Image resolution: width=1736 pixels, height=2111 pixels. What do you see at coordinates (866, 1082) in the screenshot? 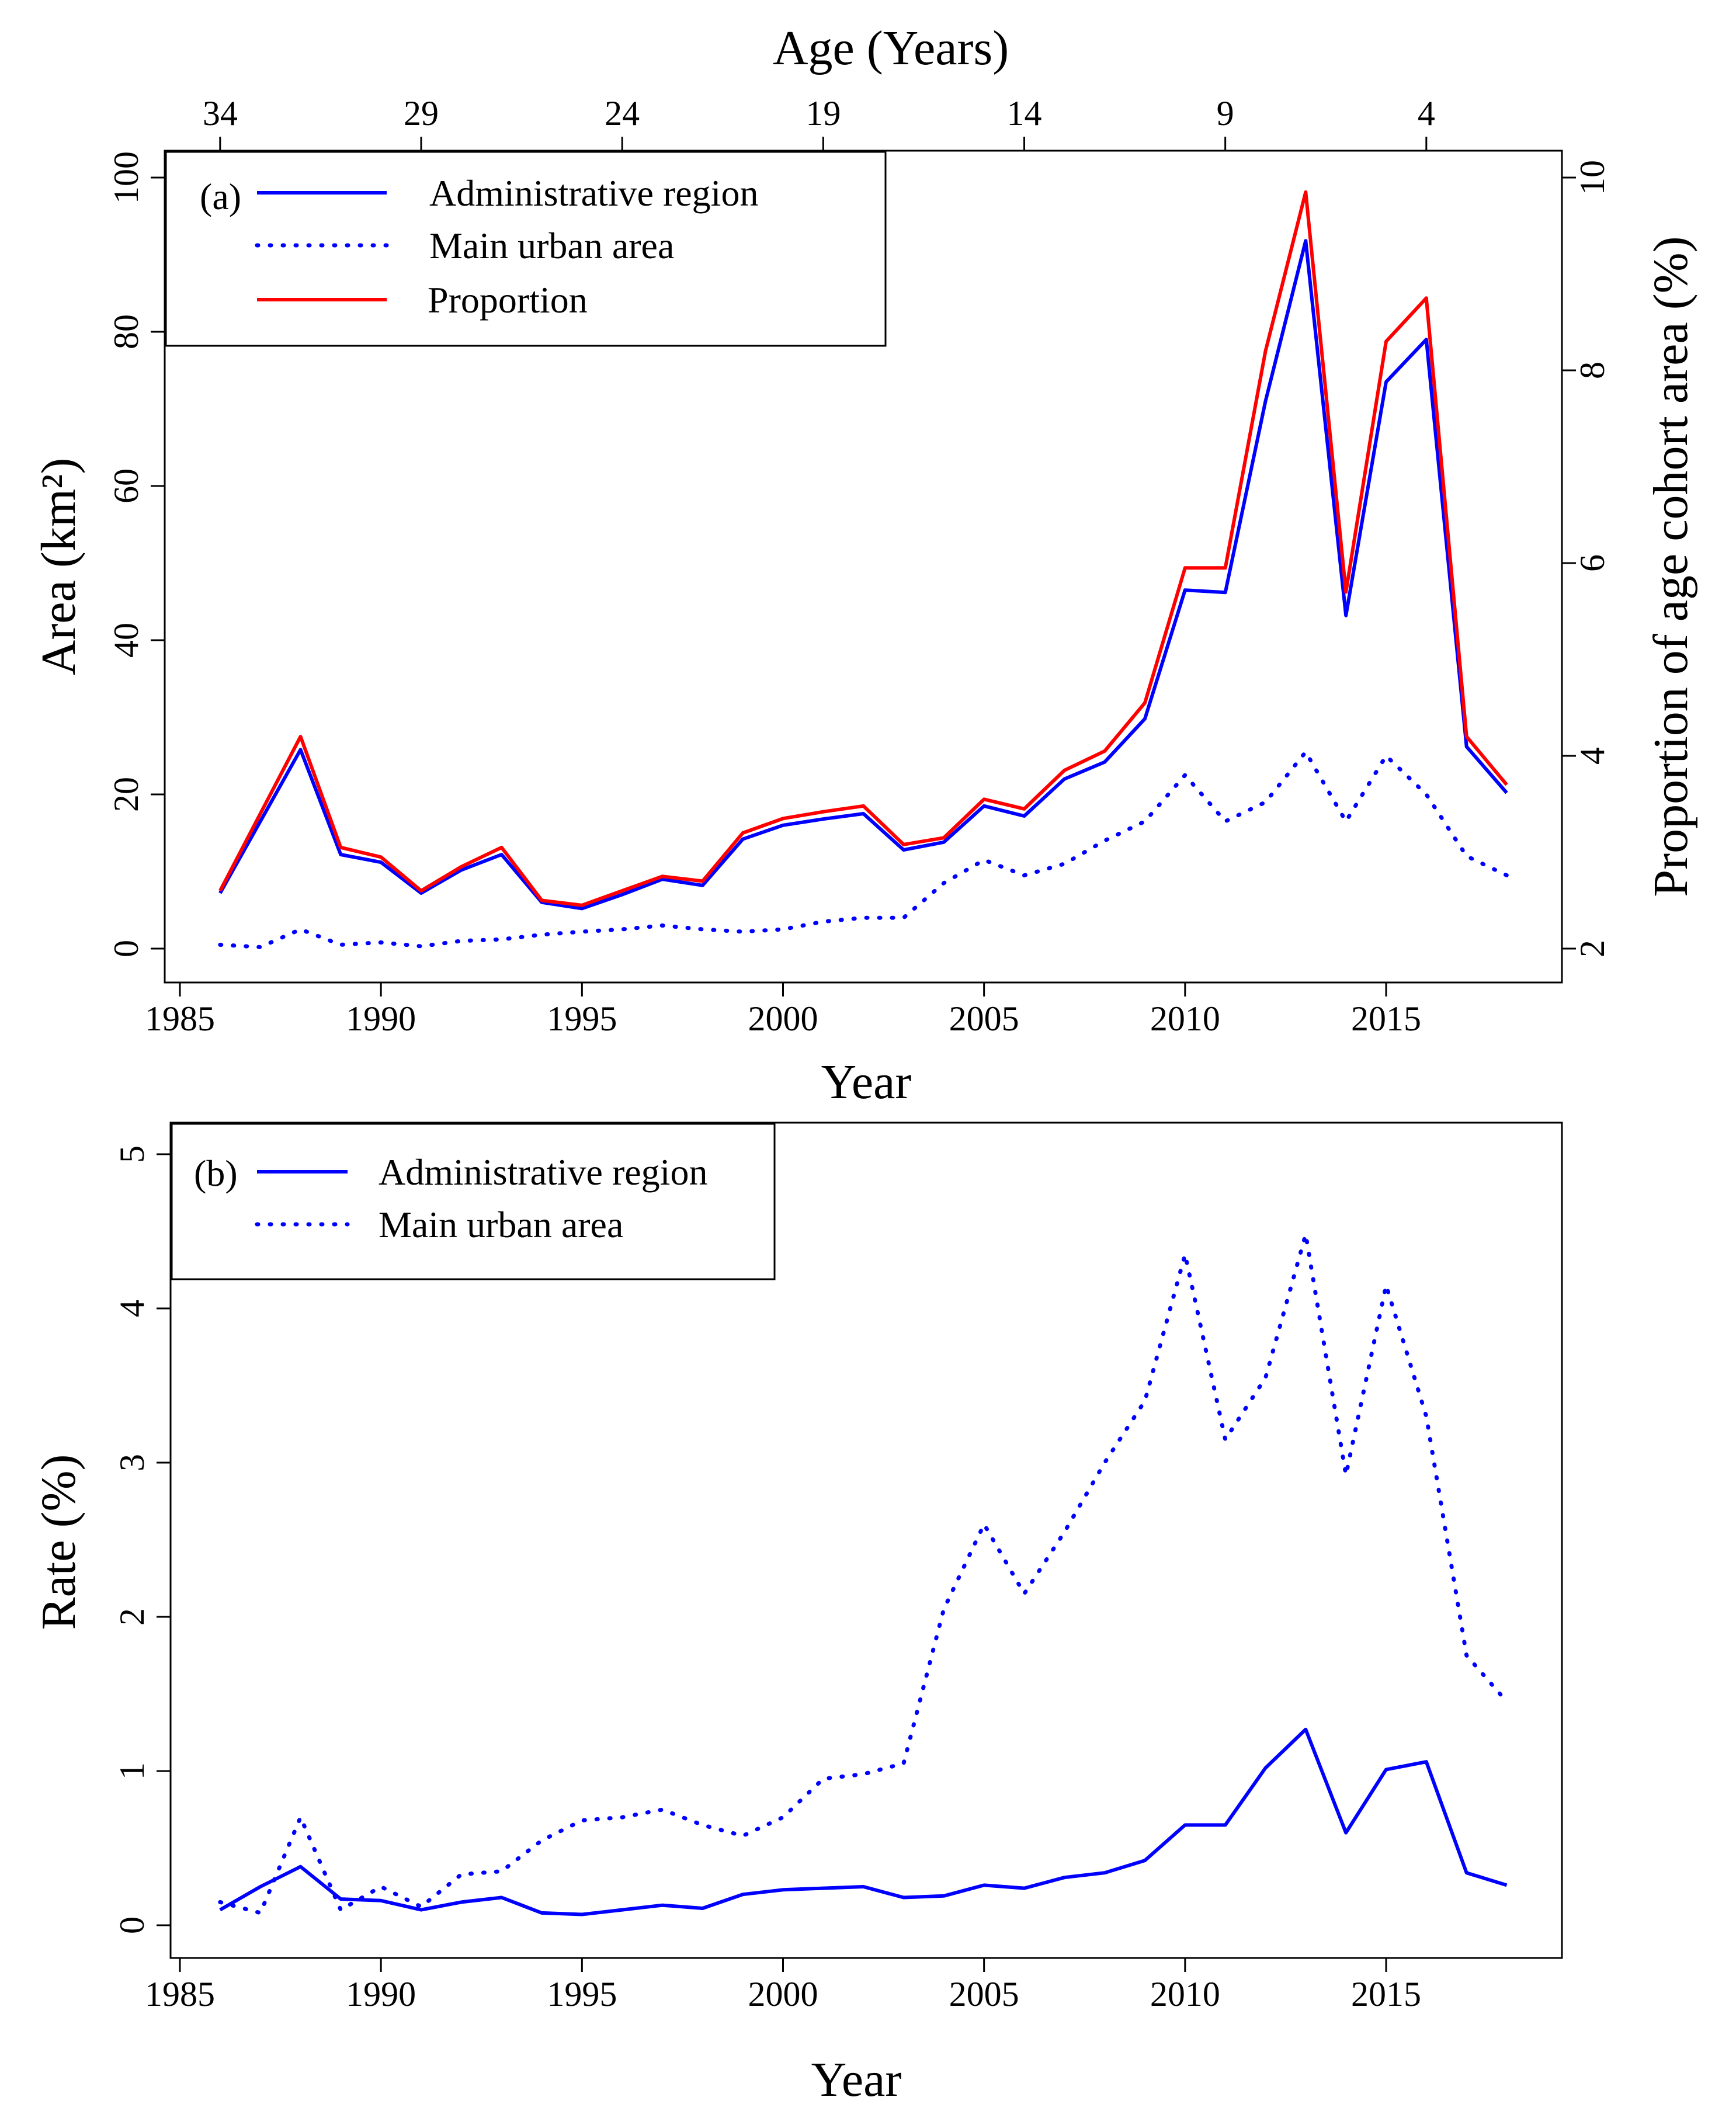
I see `x-axis-title-a: Year` at bounding box center [866, 1082].